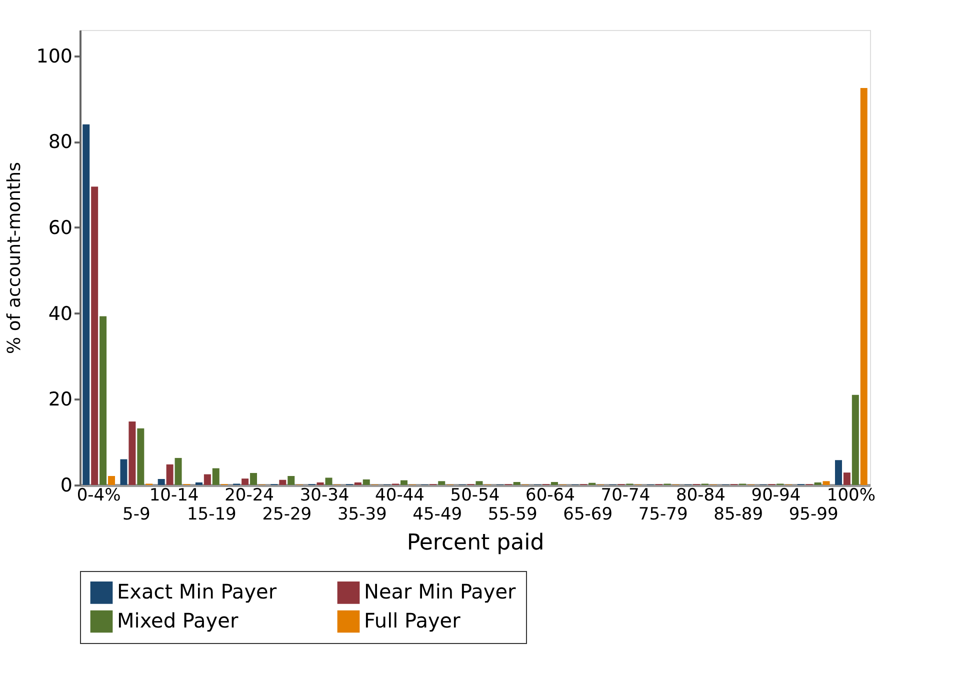  What do you see at coordinates (440, 592) in the screenshot?
I see `legend-label: Near Min Payer` at bounding box center [440, 592].